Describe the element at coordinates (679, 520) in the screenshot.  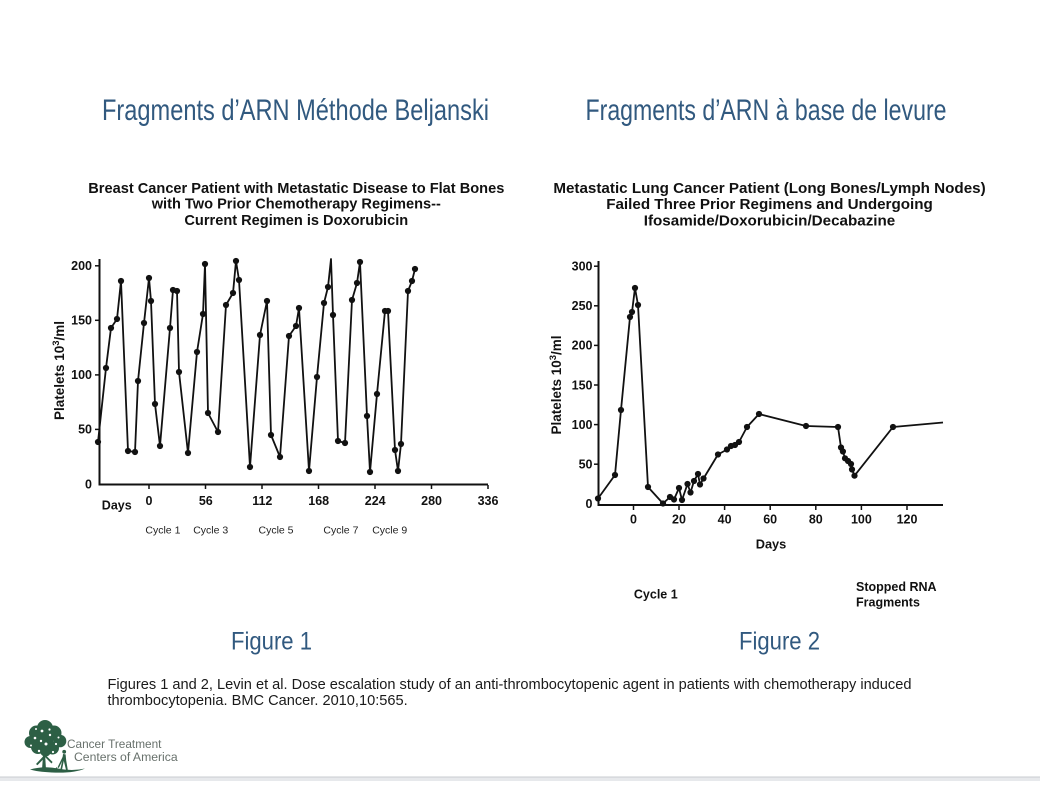
I see `svg-text: 20` at that location.